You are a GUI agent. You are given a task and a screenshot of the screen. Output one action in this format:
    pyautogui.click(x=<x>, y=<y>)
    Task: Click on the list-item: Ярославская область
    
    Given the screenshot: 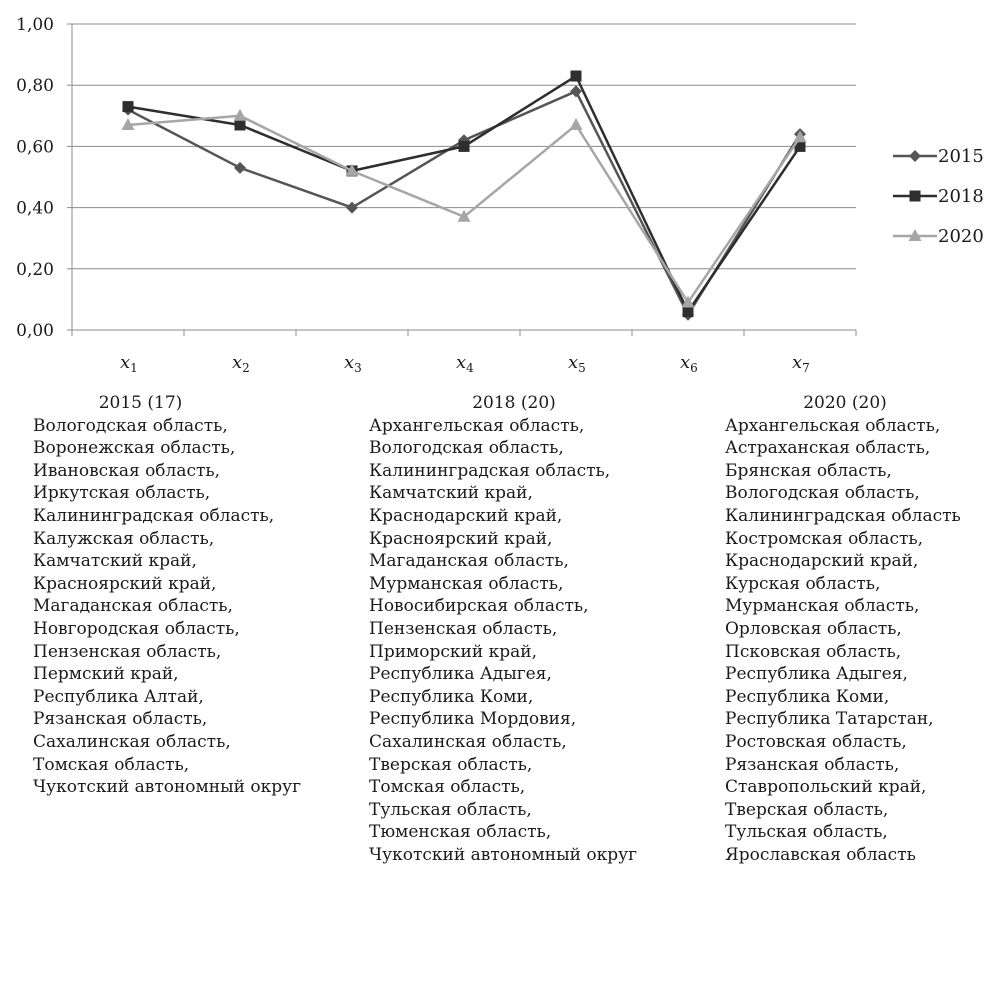 What is the action you would take?
    pyautogui.click(x=820, y=854)
    